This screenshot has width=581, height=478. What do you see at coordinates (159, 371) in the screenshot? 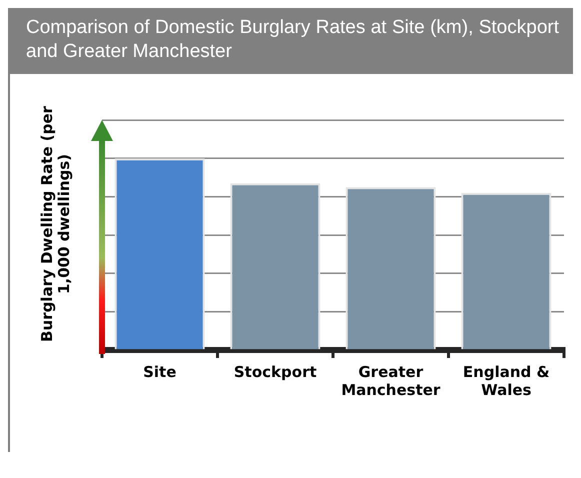
I see `x-tick-label: Site` at bounding box center [159, 371].